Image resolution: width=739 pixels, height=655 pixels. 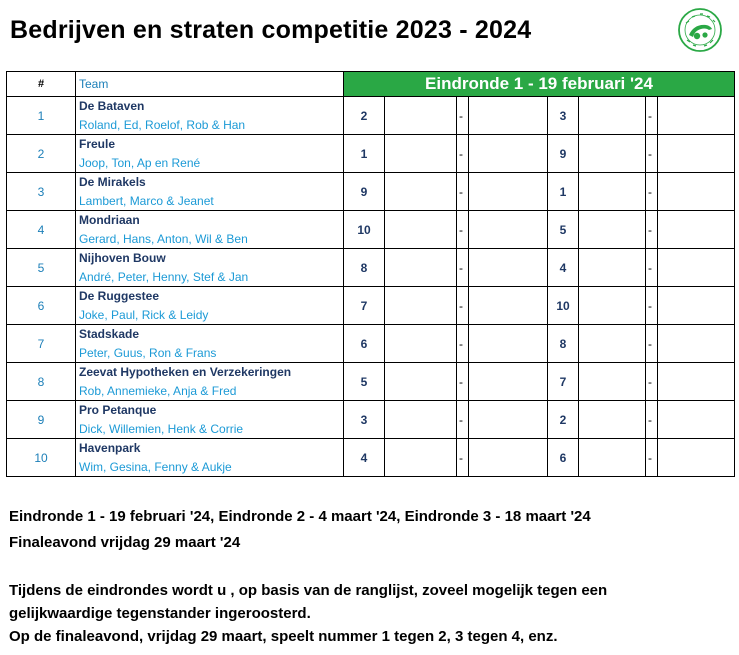 I want to click on team-members: Joke, Paul, Rick & Leidy, so click(x=144, y=315).